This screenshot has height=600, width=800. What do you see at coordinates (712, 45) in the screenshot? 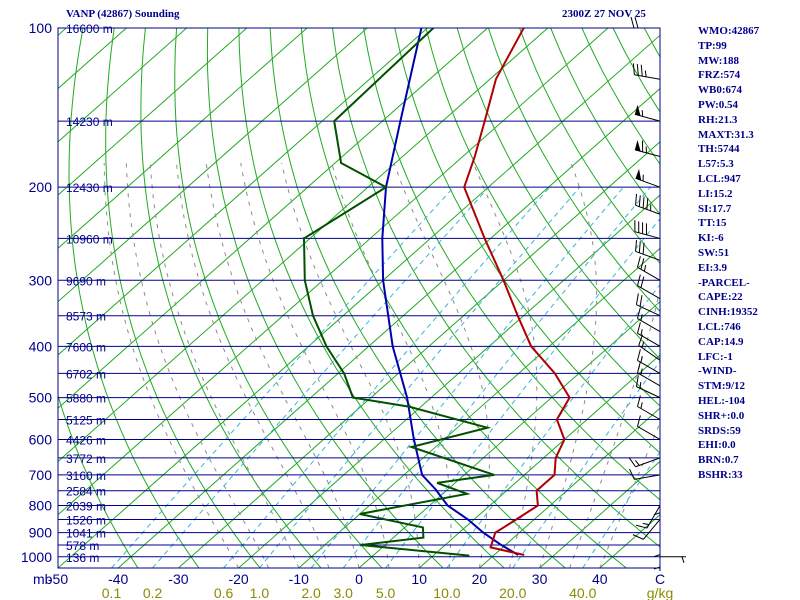
I see `index-item: TP:99` at bounding box center [712, 45].